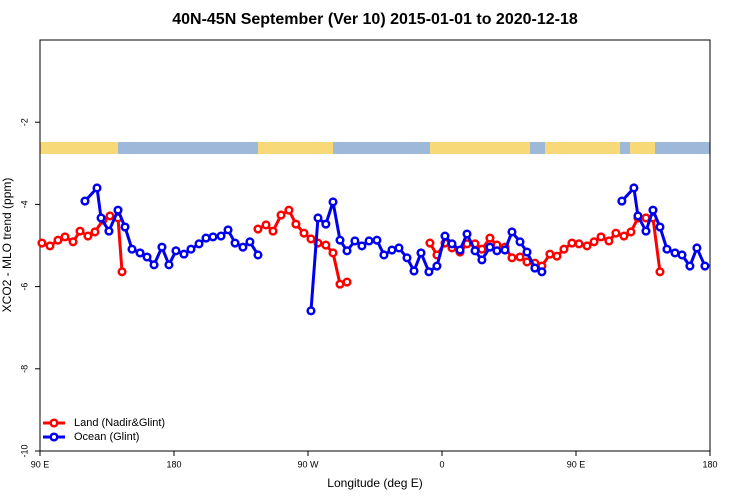  Describe the element at coordinates (173, 464) in the screenshot. I see `x-tick-label: 180` at that location.